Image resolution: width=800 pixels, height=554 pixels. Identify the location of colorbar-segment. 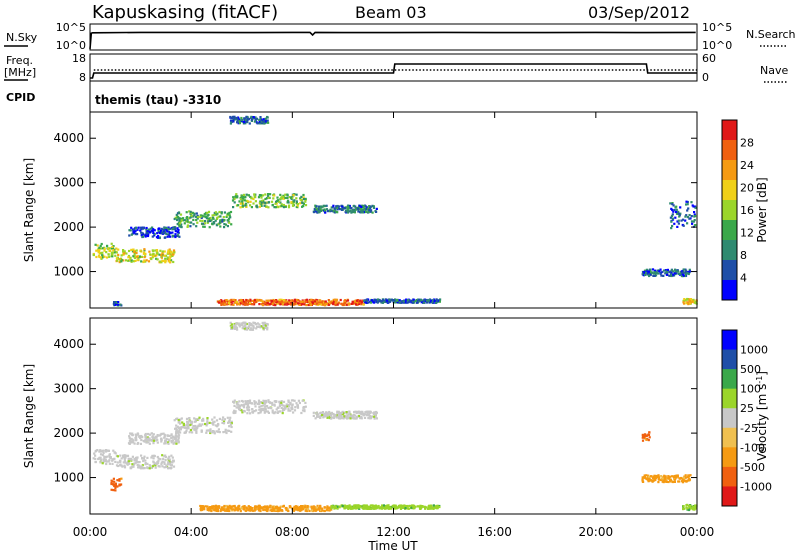
(729, 437).